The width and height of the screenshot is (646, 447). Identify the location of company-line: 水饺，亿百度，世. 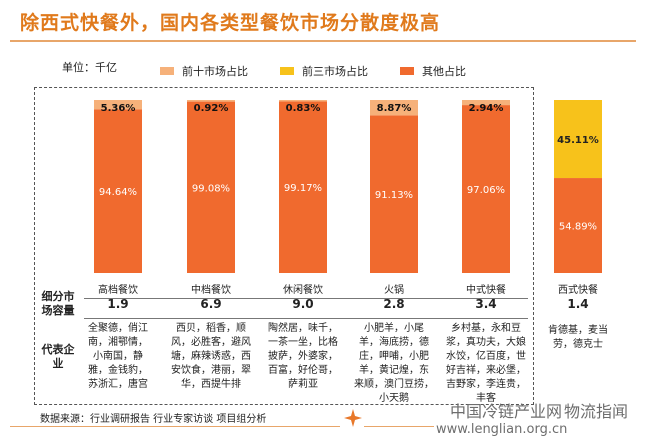
(486, 356).